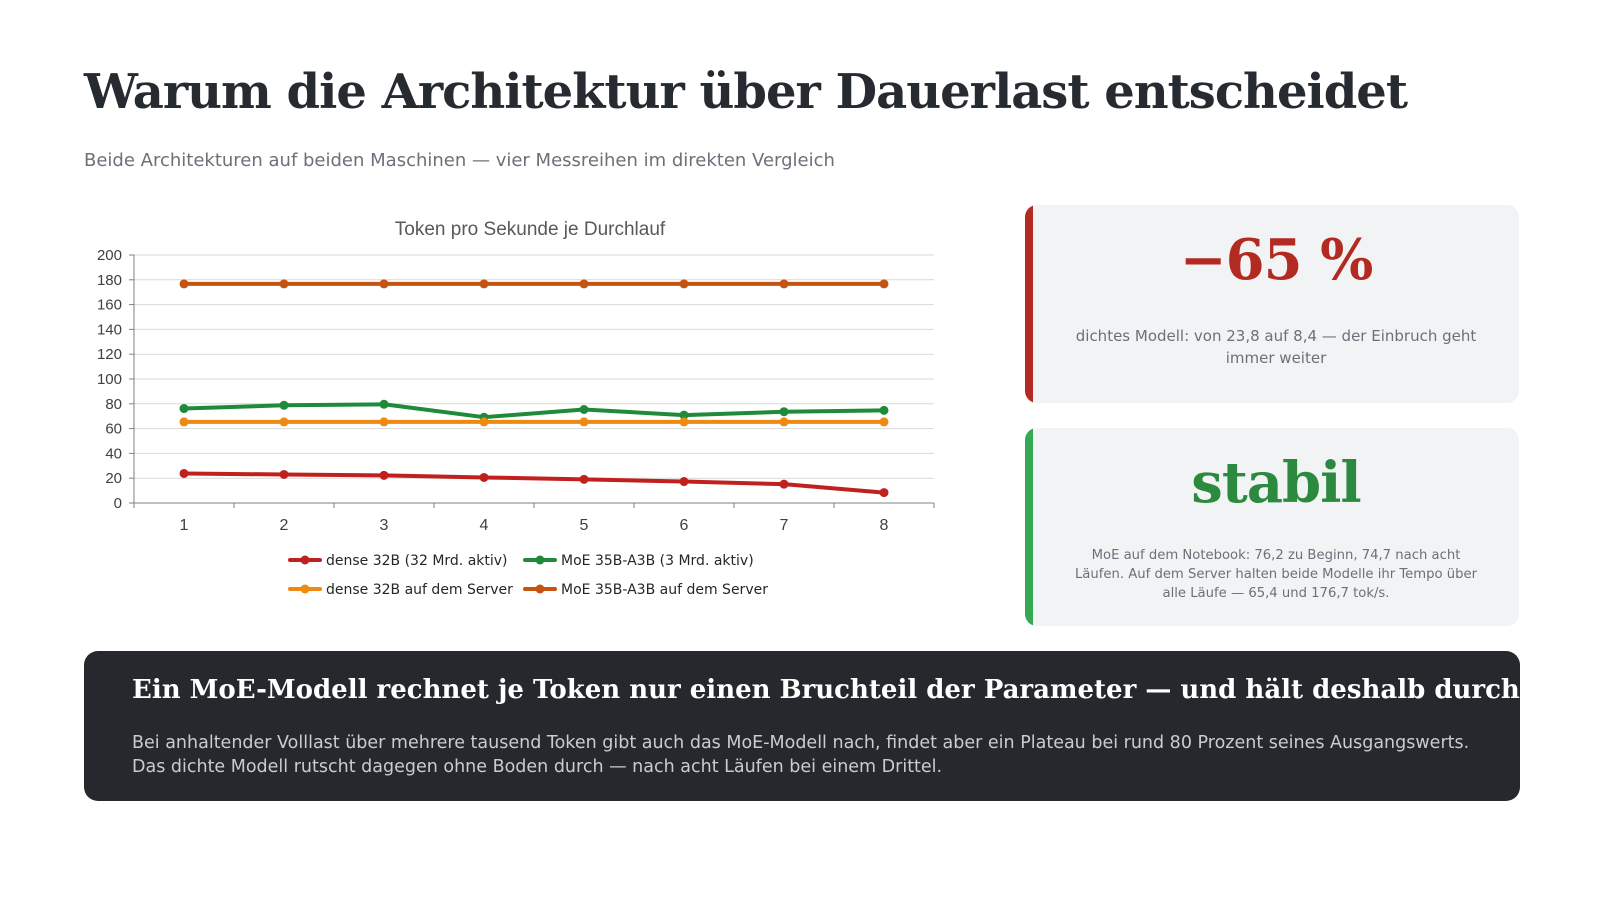 The image size is (1600, 900). I want to click on x-tick-label: 4, so click(484, 525).